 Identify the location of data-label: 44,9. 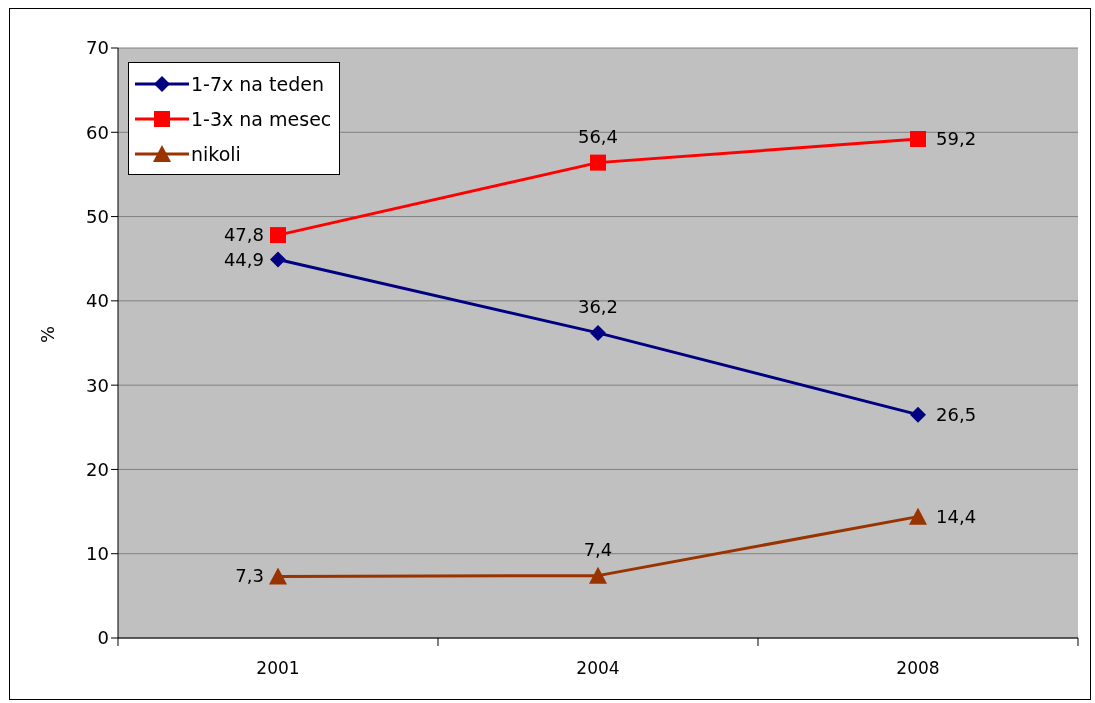
(243, 259).